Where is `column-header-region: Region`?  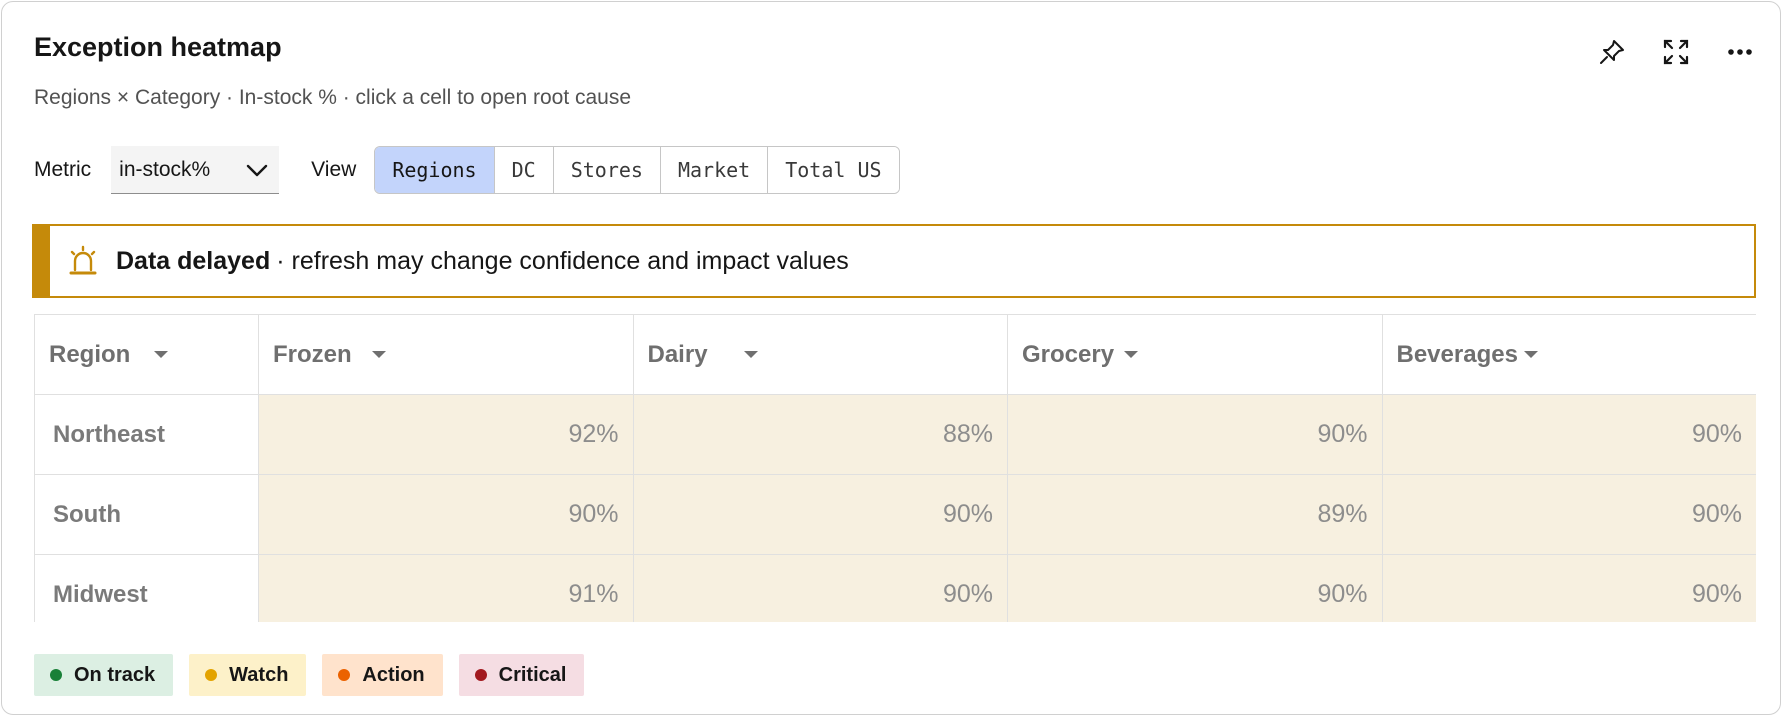 column-header-region: Region is located at coordinates (146, 354).